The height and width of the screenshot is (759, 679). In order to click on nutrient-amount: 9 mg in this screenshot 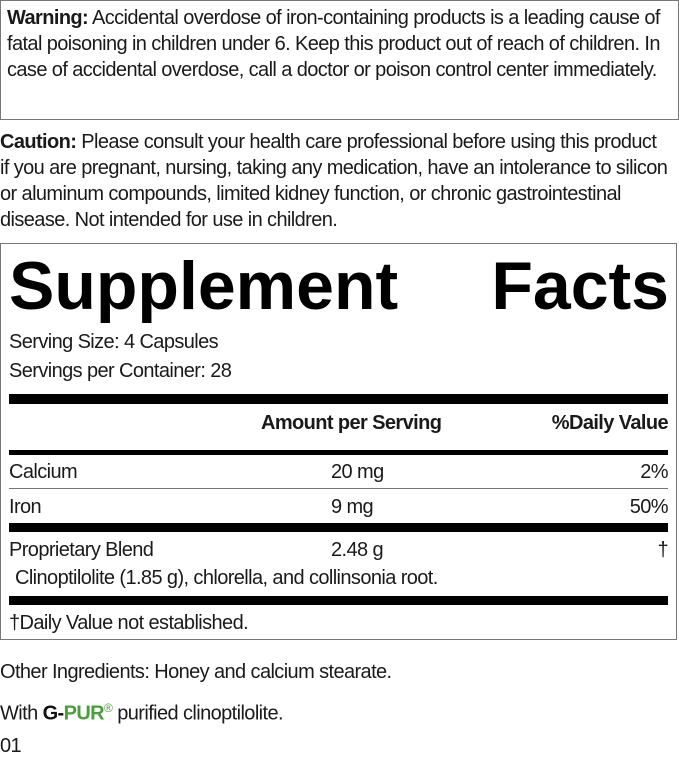, I will do `click(352, 507)`.